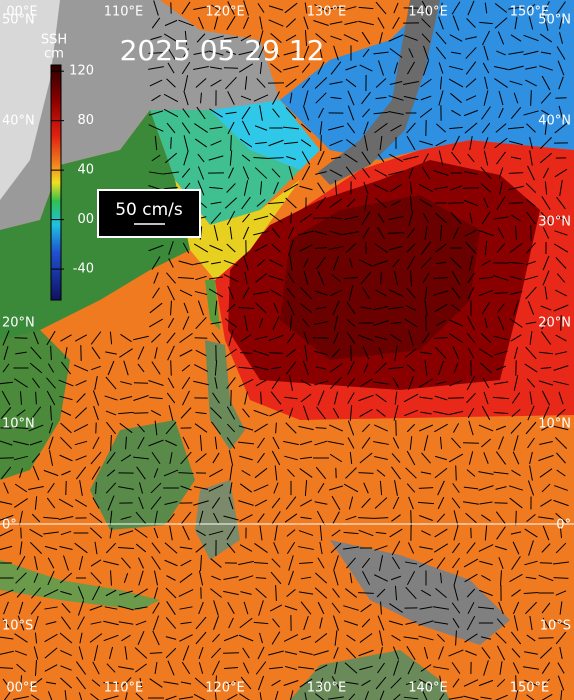 This screenshot has width=574, height=700. I want to click on colorbar-tick-label: 40, so click(85, 170).